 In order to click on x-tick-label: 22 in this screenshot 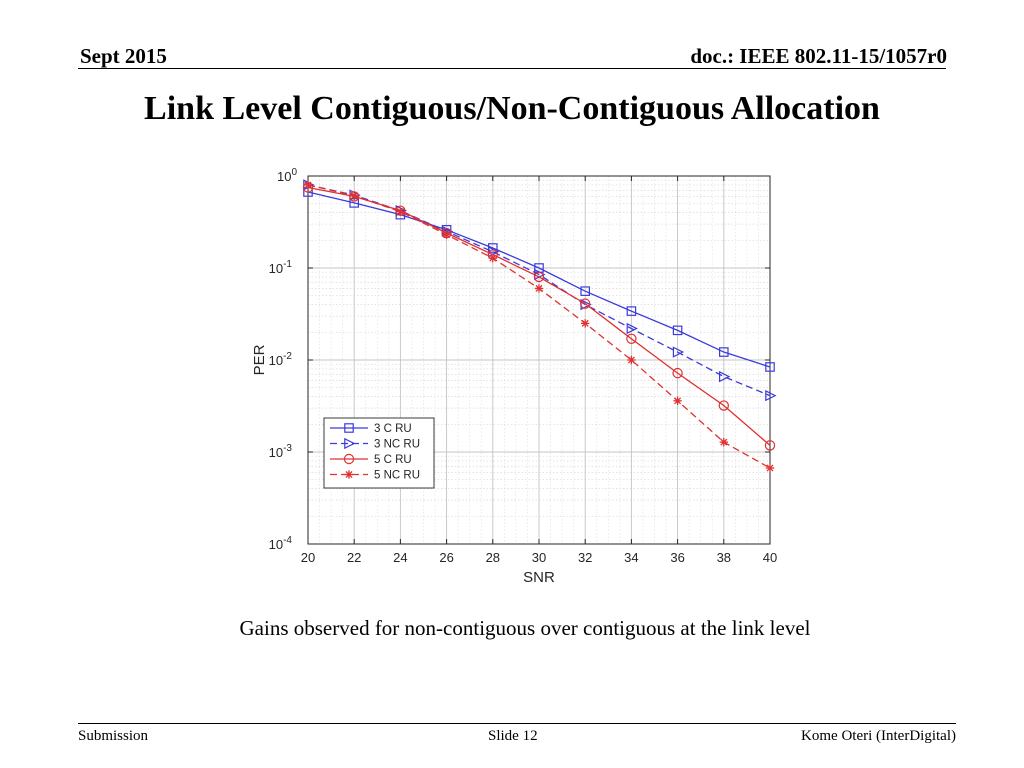, I will do `click(354, 557)`.